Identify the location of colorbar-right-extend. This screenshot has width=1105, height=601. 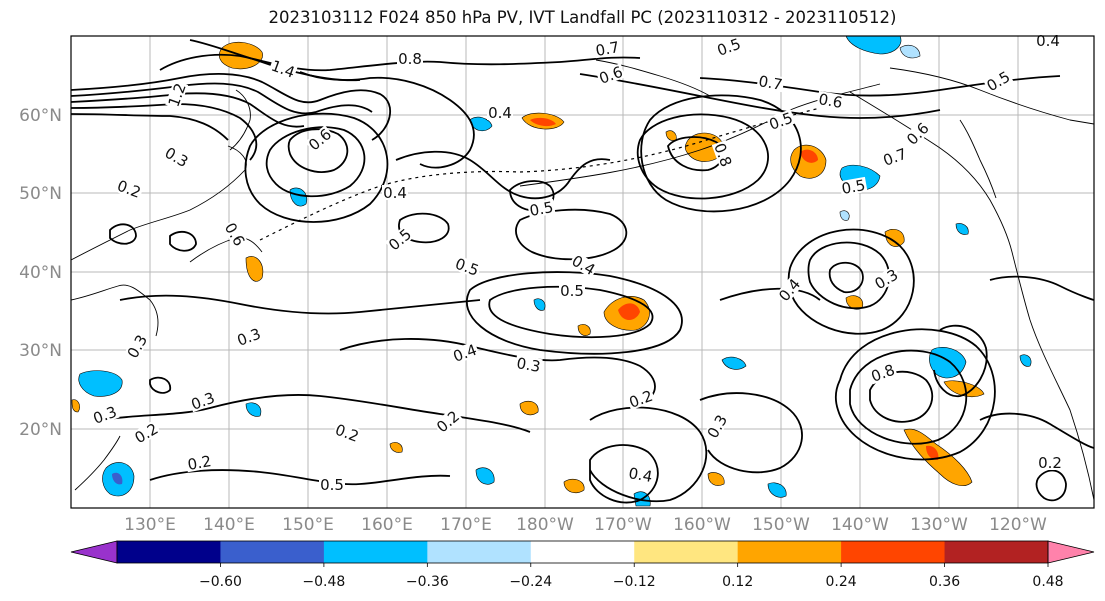
(1071, 552).